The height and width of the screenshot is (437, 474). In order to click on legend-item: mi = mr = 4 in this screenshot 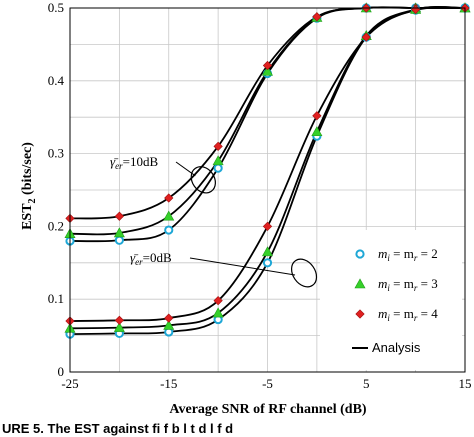, I will do `click(396, 314)`.